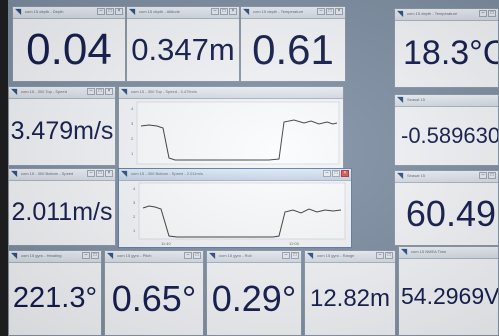 The height and width of the screenshot is (336, 499). I want to click on speed-top-value: 3.479m/s, so click(62, 131).